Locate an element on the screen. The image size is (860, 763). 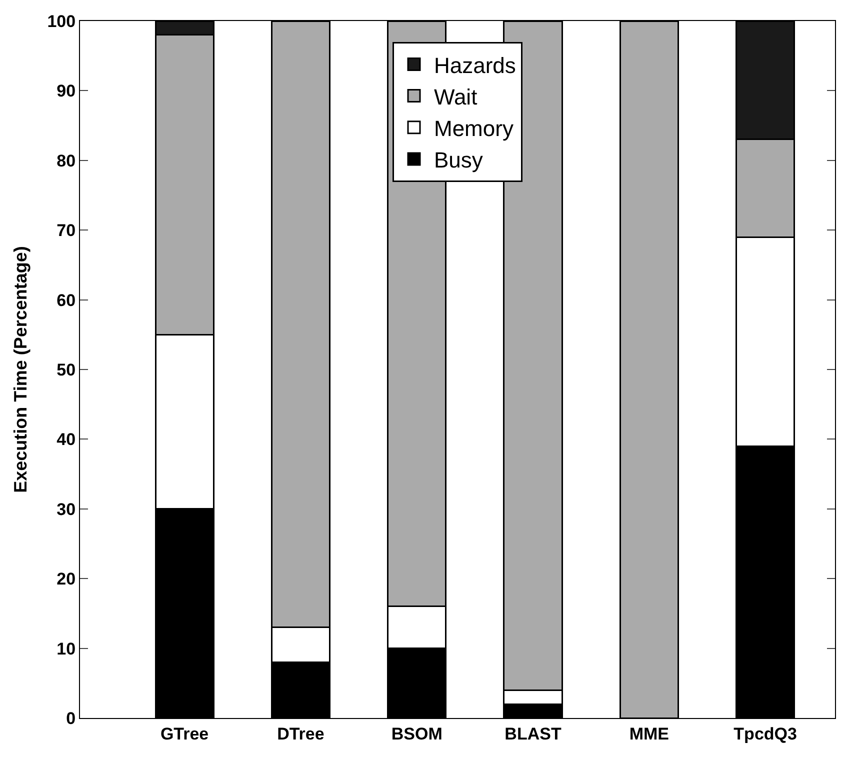
y-tick-label: 0 is located at coordinates (71, 718).